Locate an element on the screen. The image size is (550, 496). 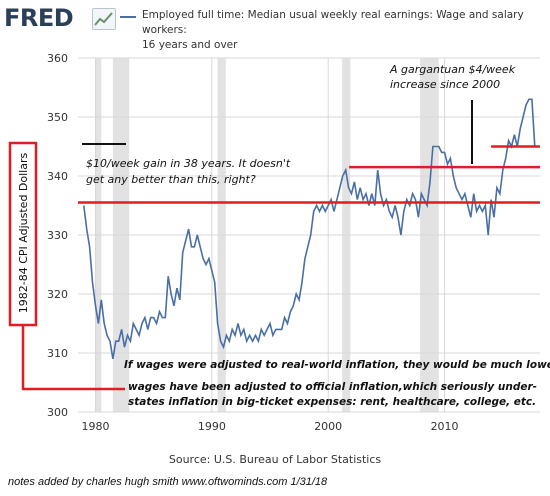
x-tick-label: 1990 is located at coordinates (212, 426).